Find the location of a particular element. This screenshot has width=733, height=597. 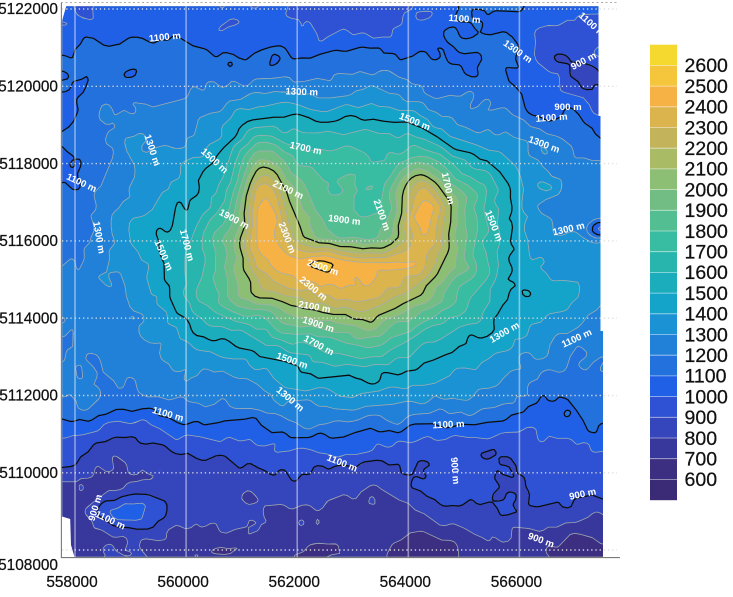

svg-text: 2600 is located at coordinates (707, 66).